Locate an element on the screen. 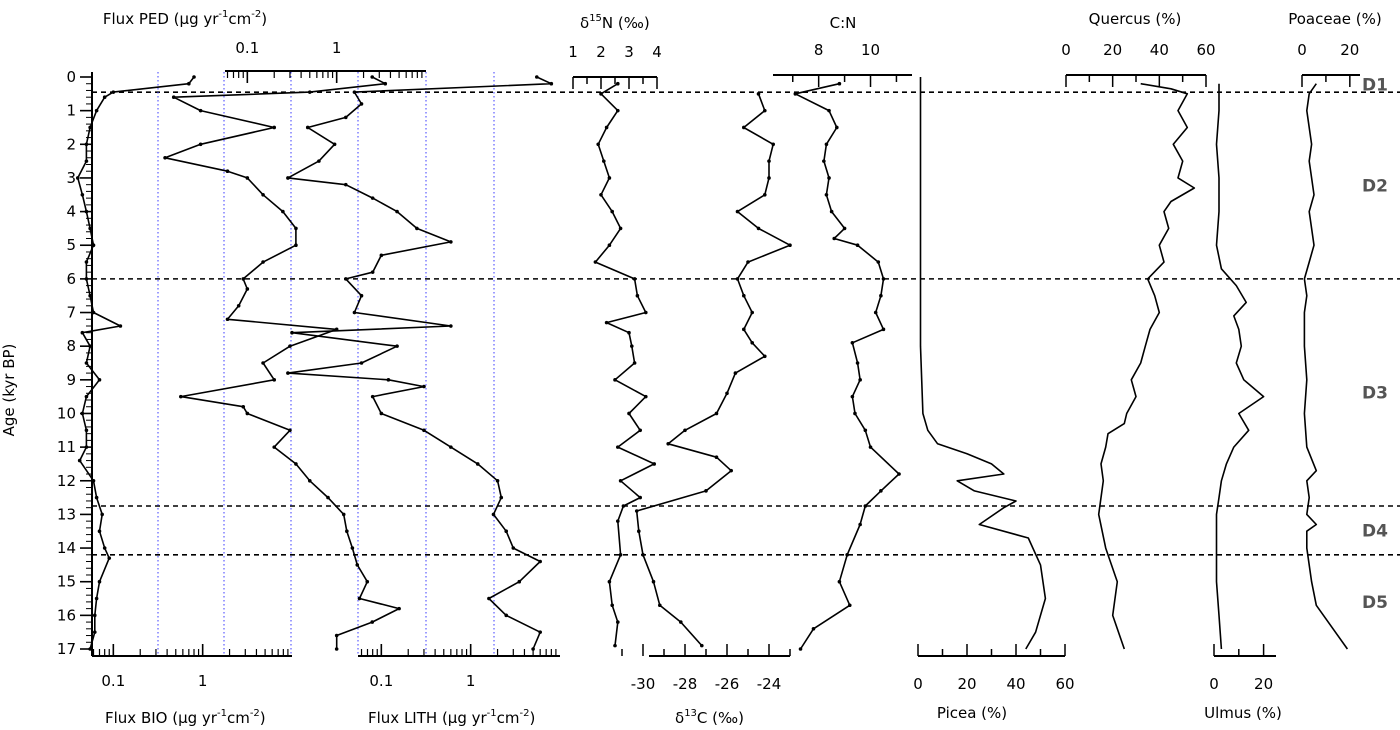  quercus-tick-label: 20 is located at coordinates (1112, 50).